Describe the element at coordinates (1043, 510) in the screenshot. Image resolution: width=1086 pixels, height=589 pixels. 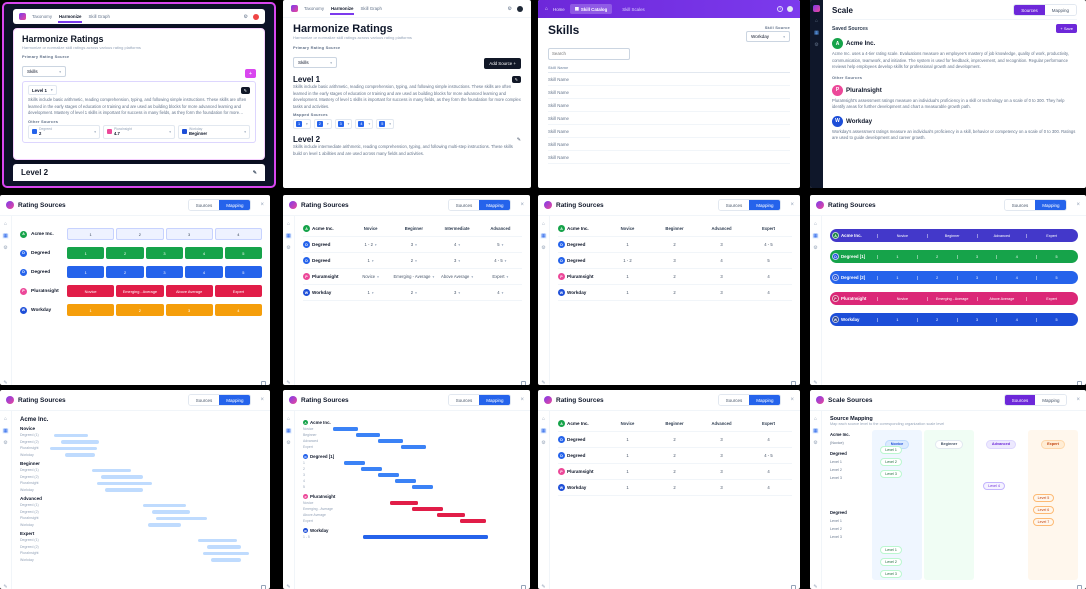
I see `level-pill: Level 6` at that location.